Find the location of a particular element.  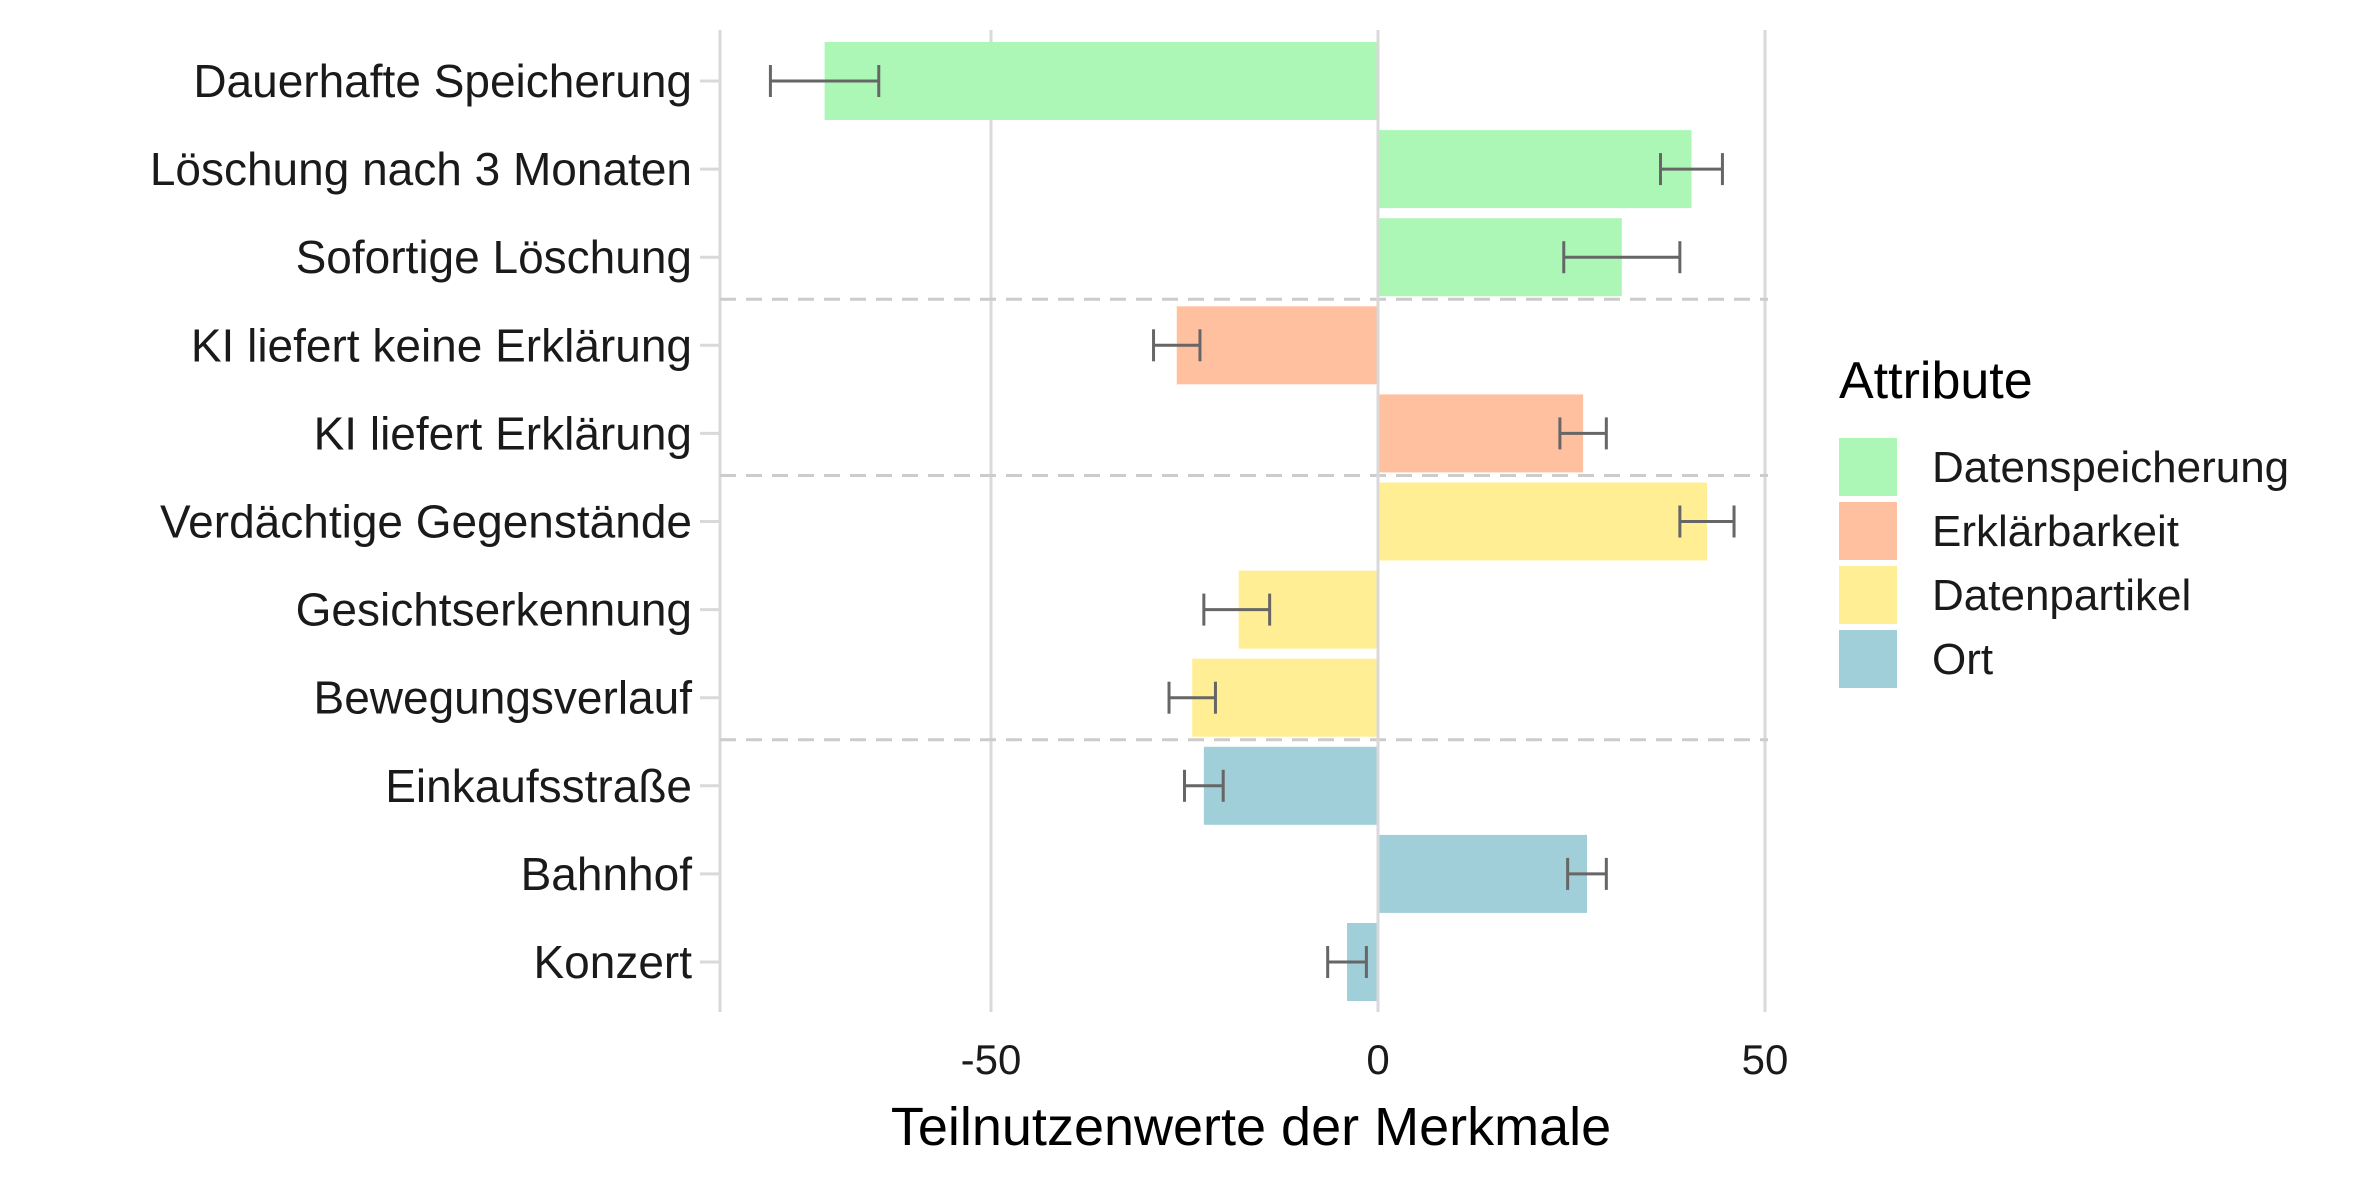

legend-label: Erklärbarkeit is located at coordinates (2055, 531).